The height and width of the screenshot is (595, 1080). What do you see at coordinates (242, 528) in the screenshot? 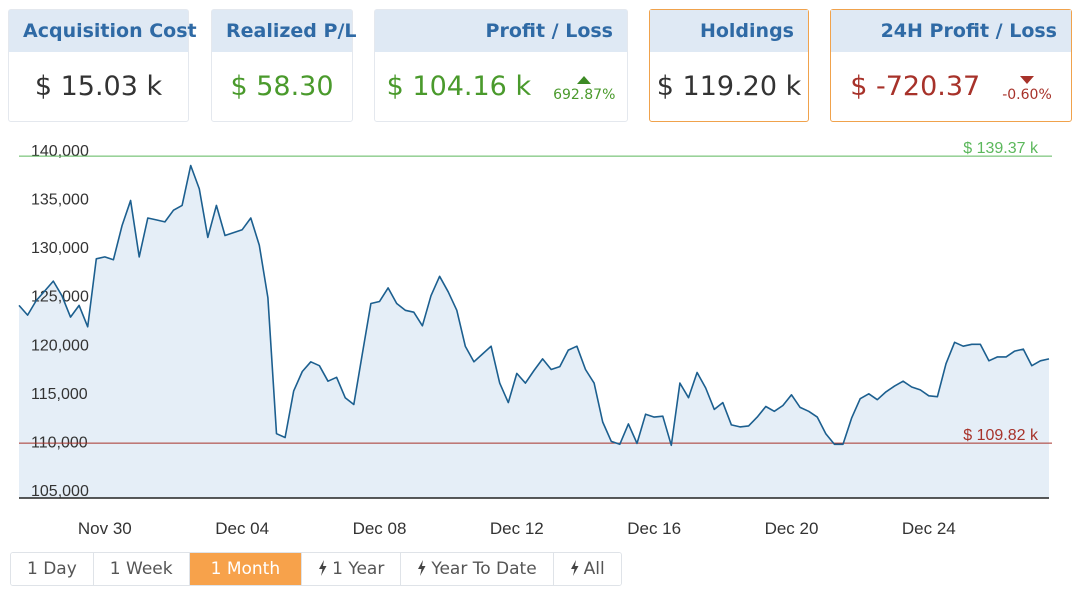
I see `x-tick-label: Dec 04` at bounding box center [242, 528].